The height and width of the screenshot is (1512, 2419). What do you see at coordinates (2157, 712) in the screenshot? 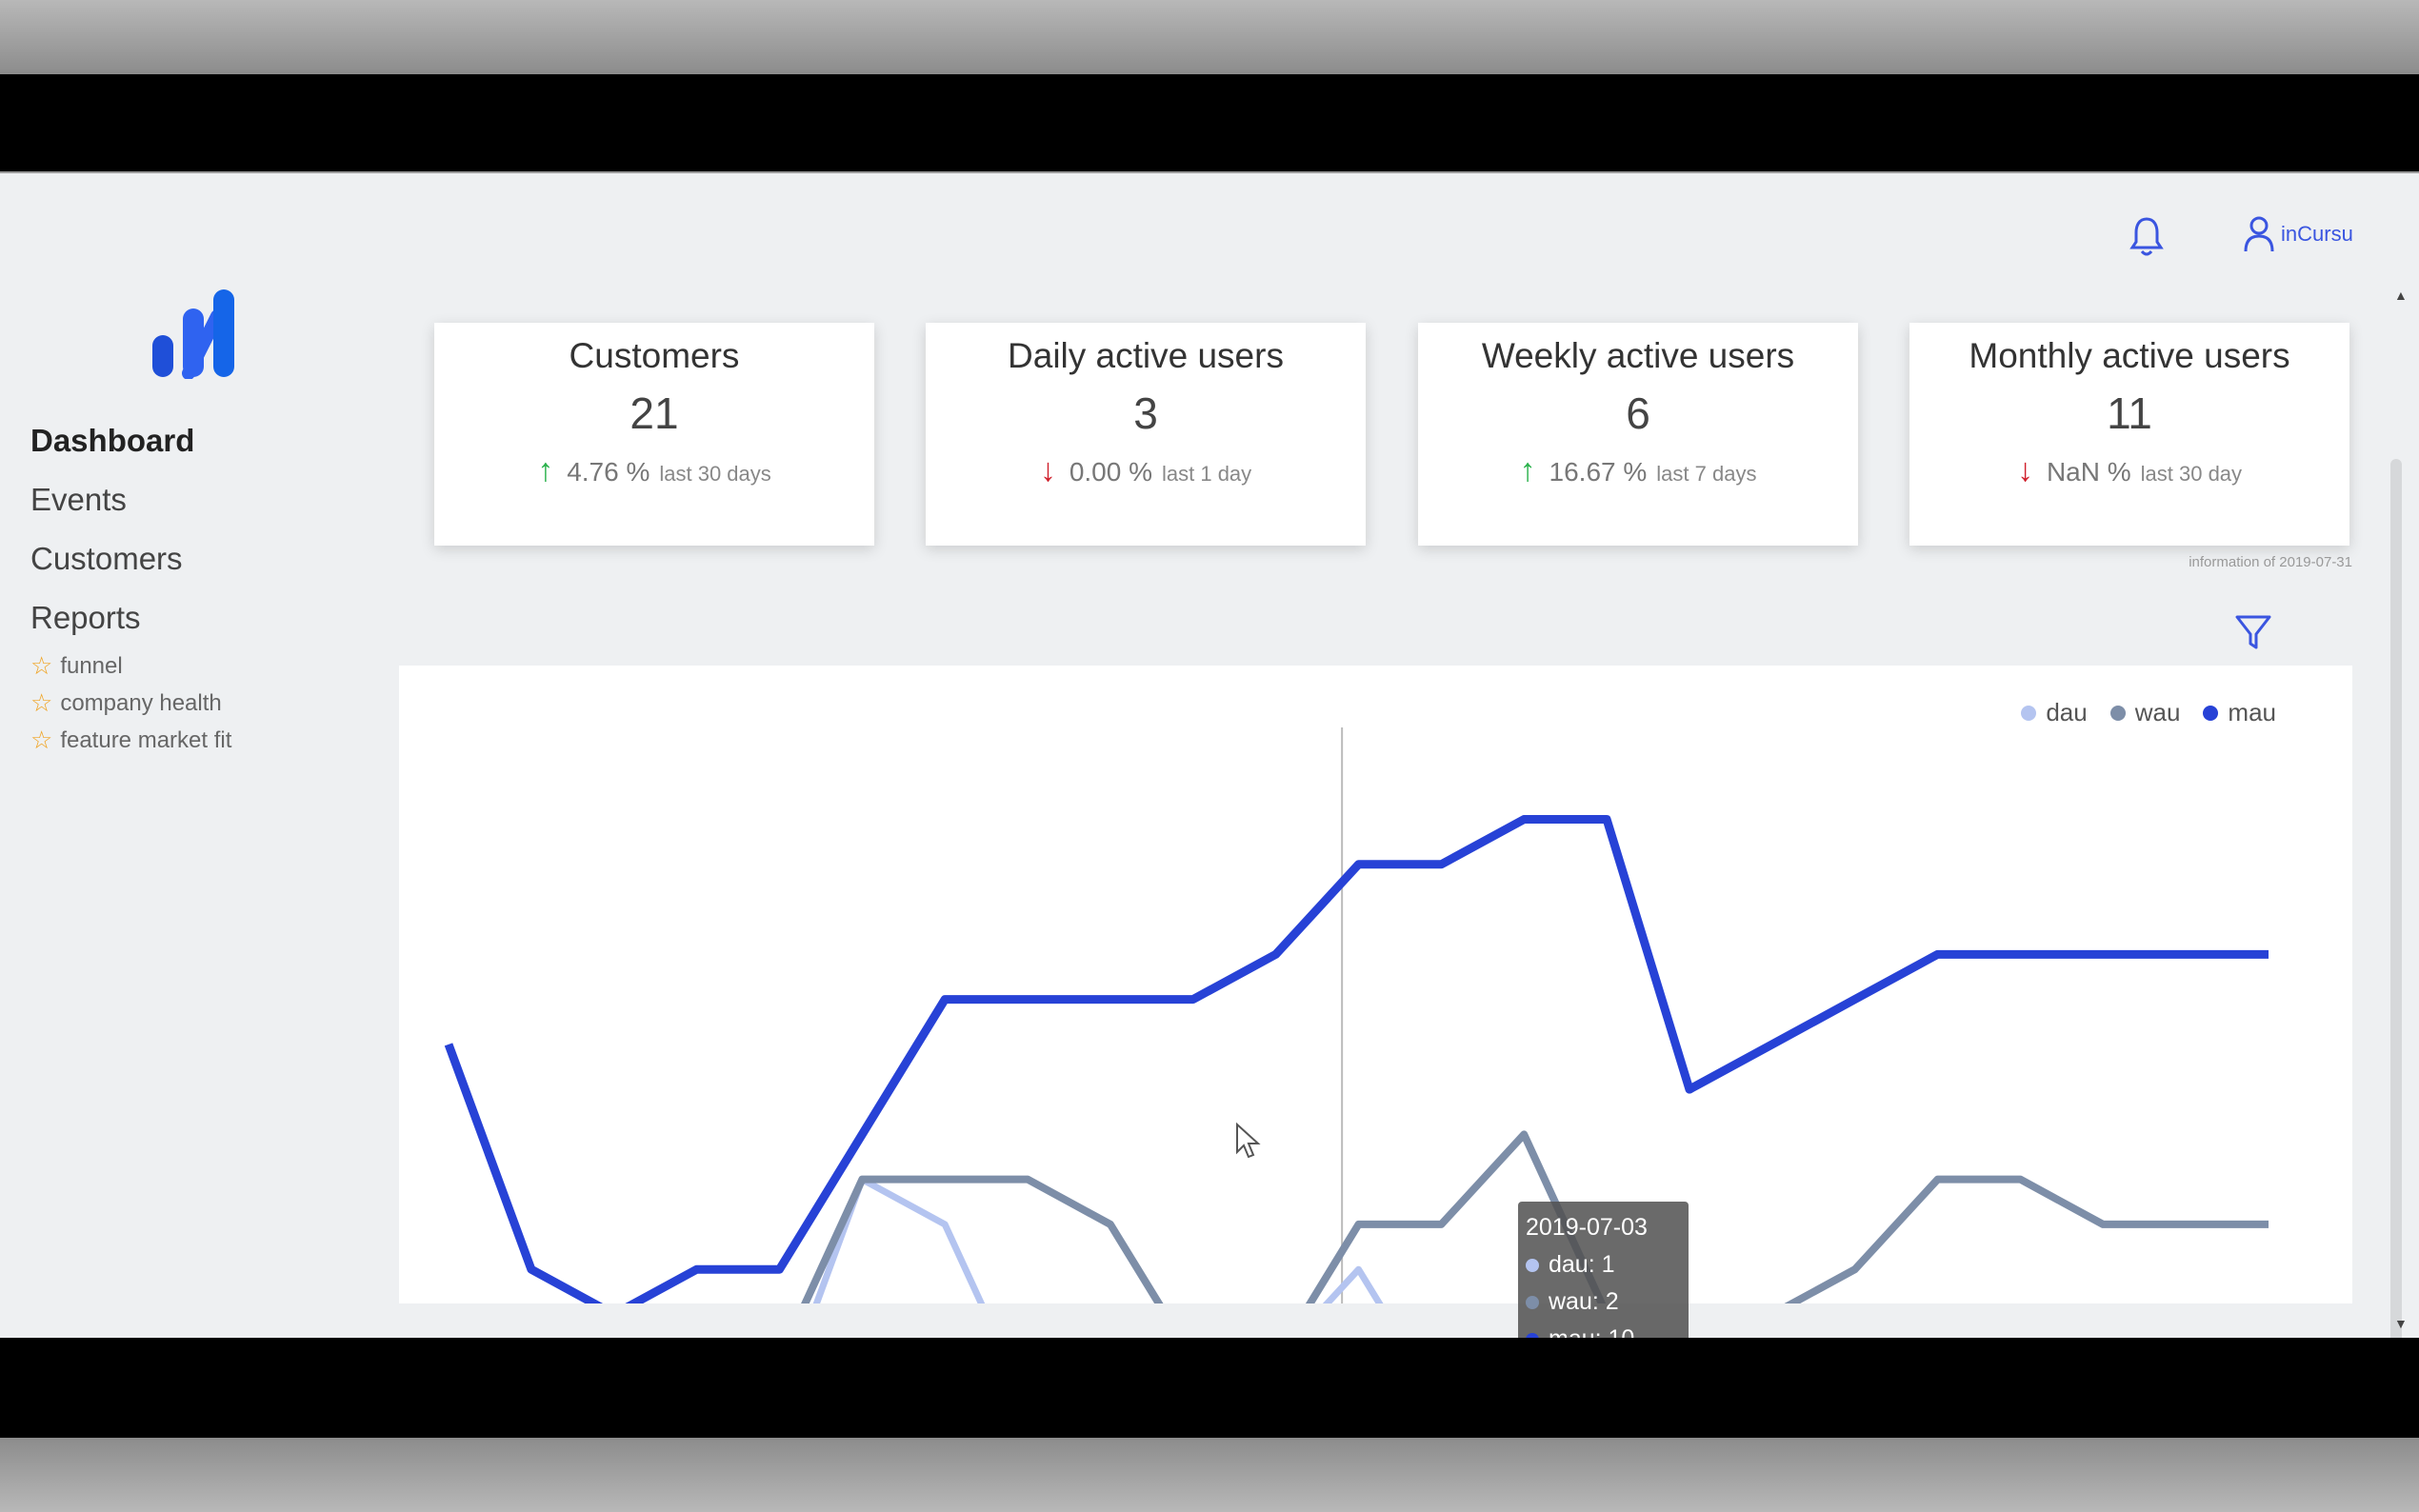
I see `legend-label: wau` at bounding box center [2157, 712].